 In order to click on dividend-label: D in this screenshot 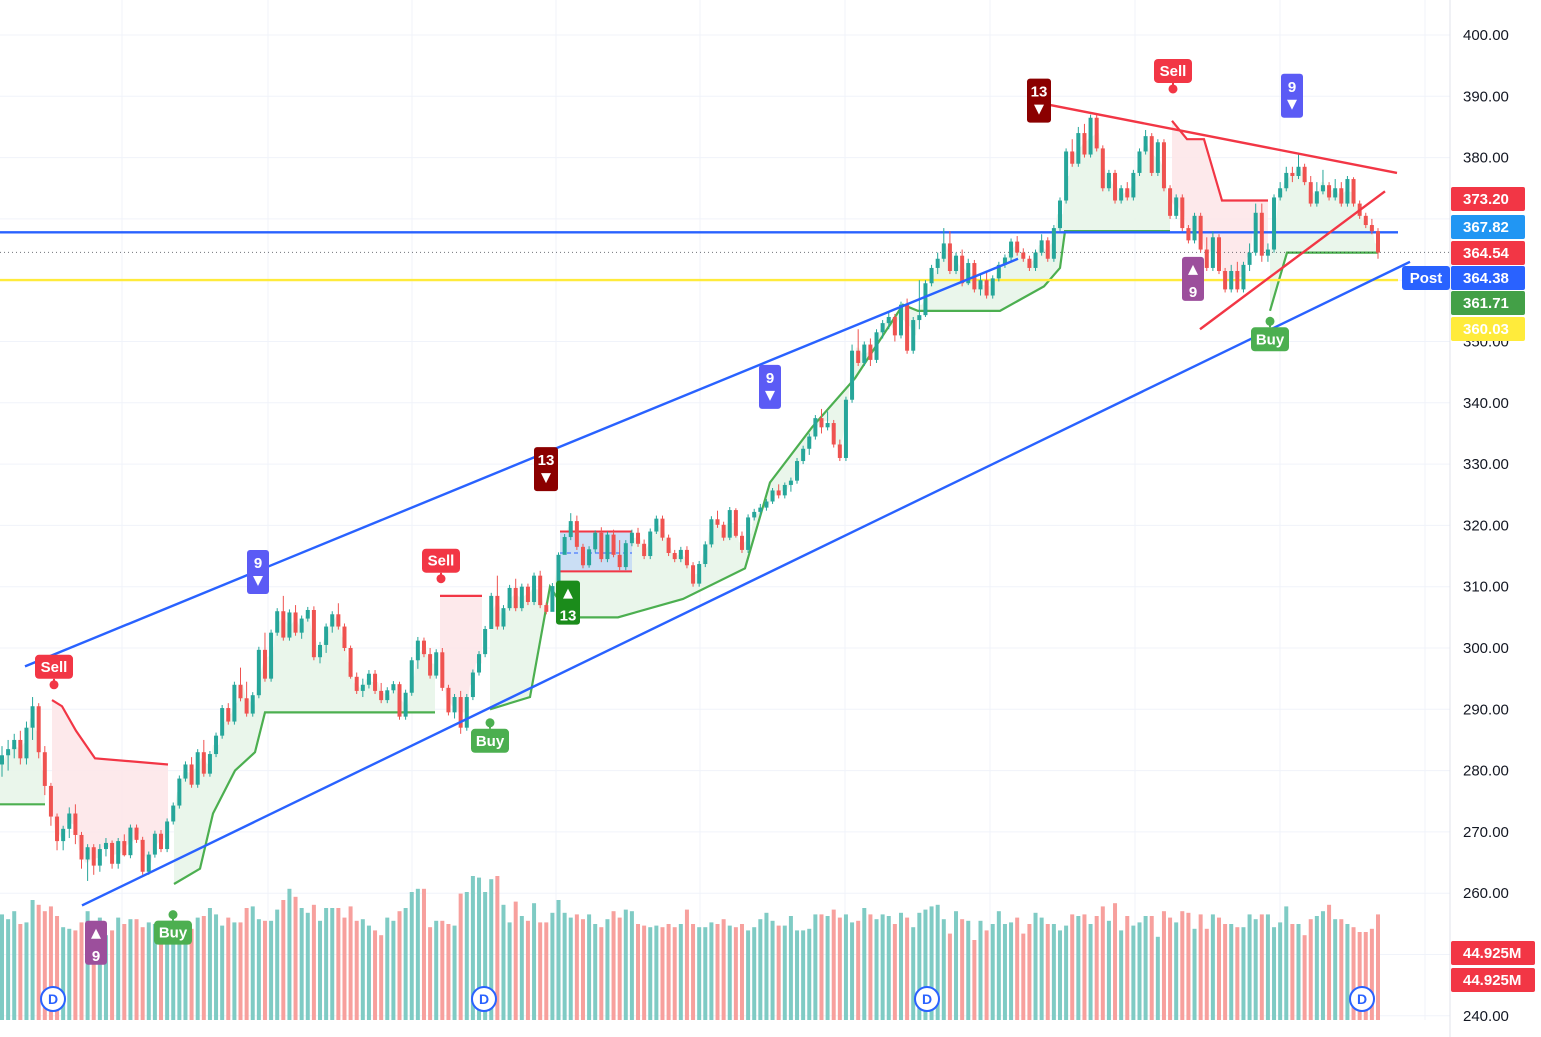, I will do `click(1362, 999)`.